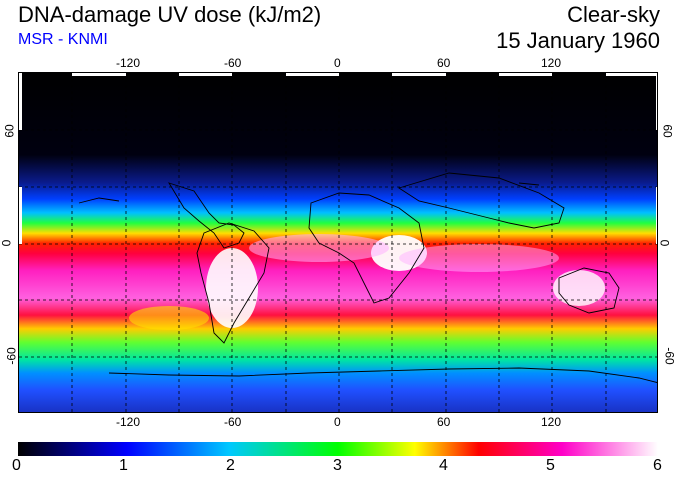 The height and width of the screenshot is (480, 678). Describe the element at coordinates (337, 63) in the screenshot. I see `lon-tick-top: 0` at that location.